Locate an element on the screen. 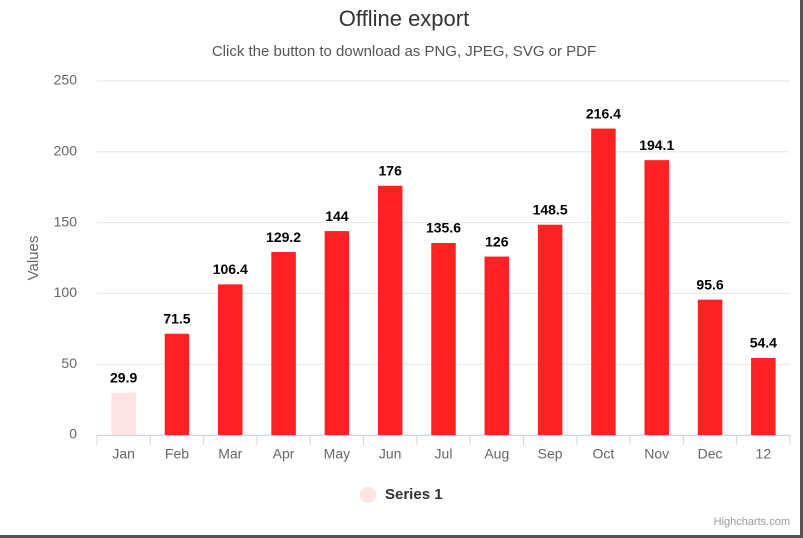 The image size is (803, 538). x-tick-label: Dec is located at coordinates (710, 454).